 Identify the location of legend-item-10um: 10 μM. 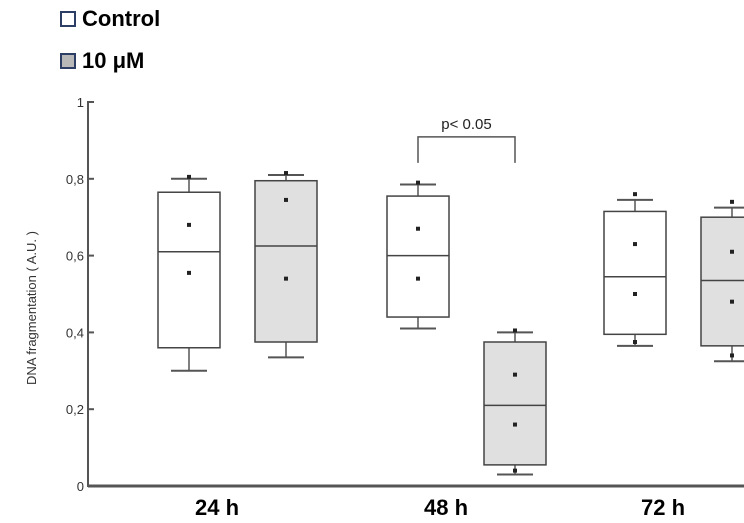
(102, 61).